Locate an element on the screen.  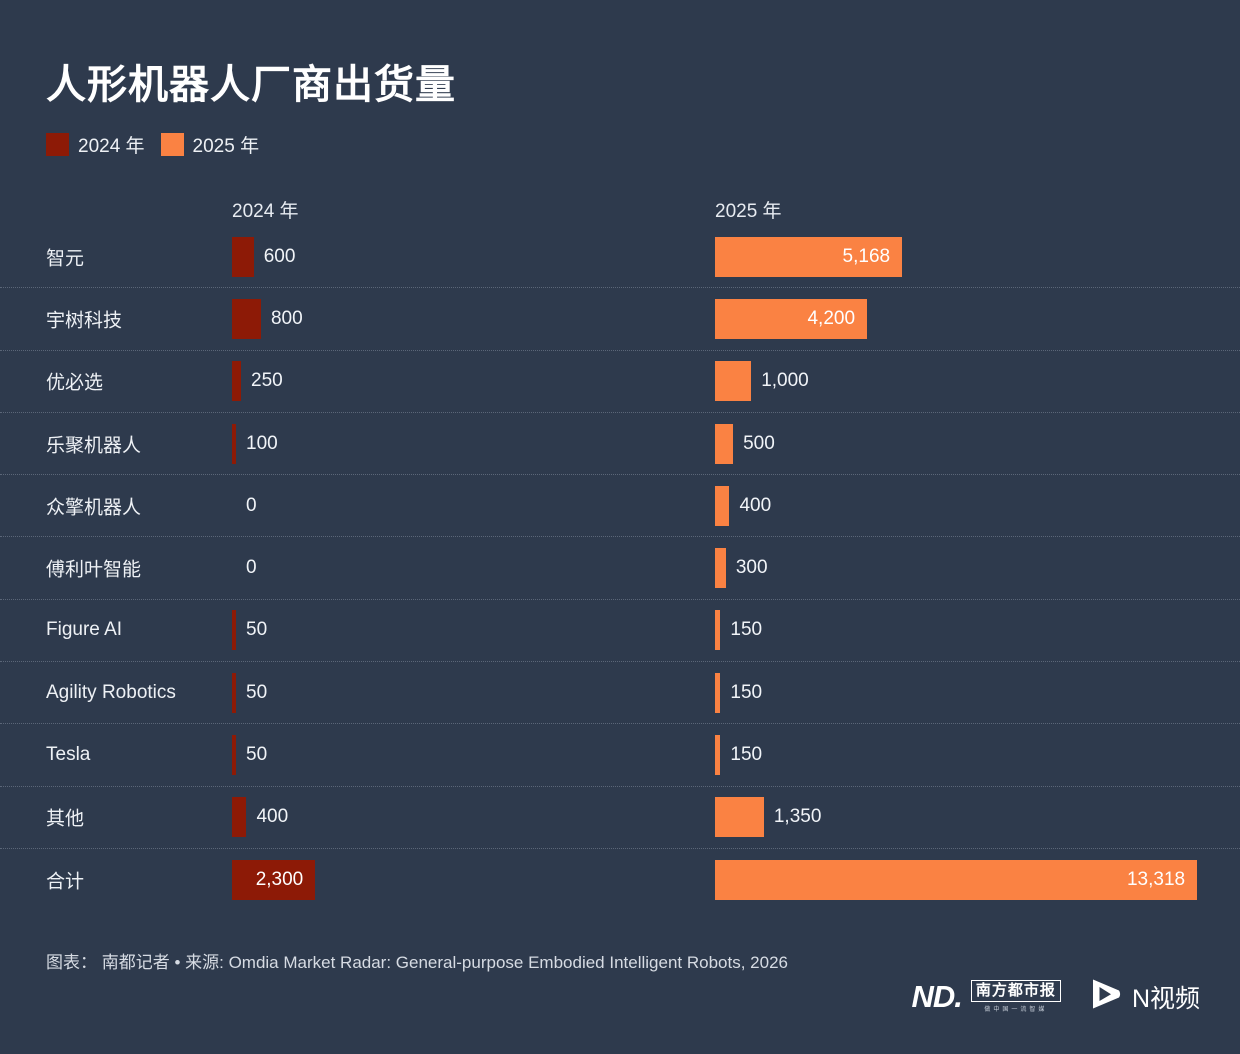
legend-item: 2024 年 is located at coordinates (95, 144).